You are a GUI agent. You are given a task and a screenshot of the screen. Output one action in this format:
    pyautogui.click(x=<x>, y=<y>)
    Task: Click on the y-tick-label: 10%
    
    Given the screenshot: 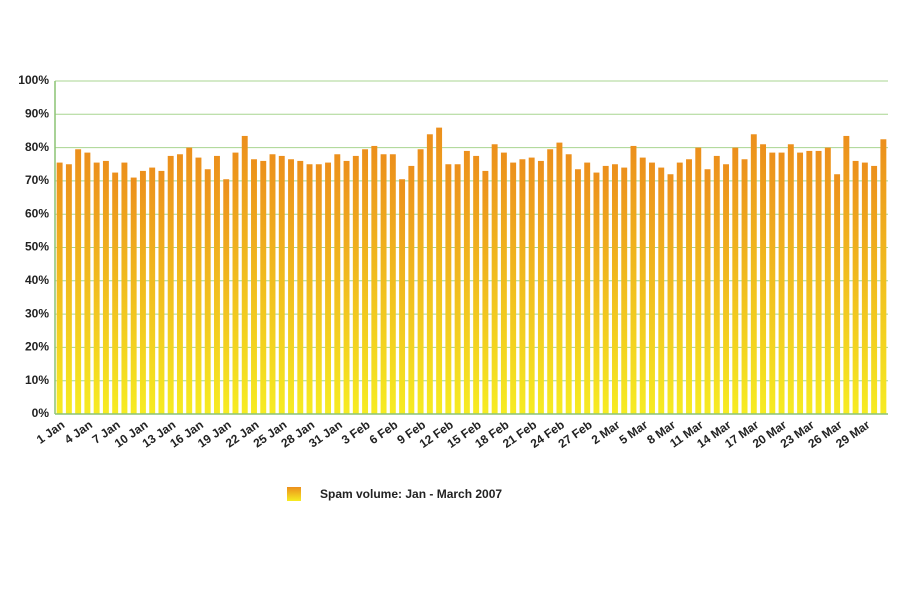 What is the action you would take?
    pyautogui.click(x=37, y=380)
    